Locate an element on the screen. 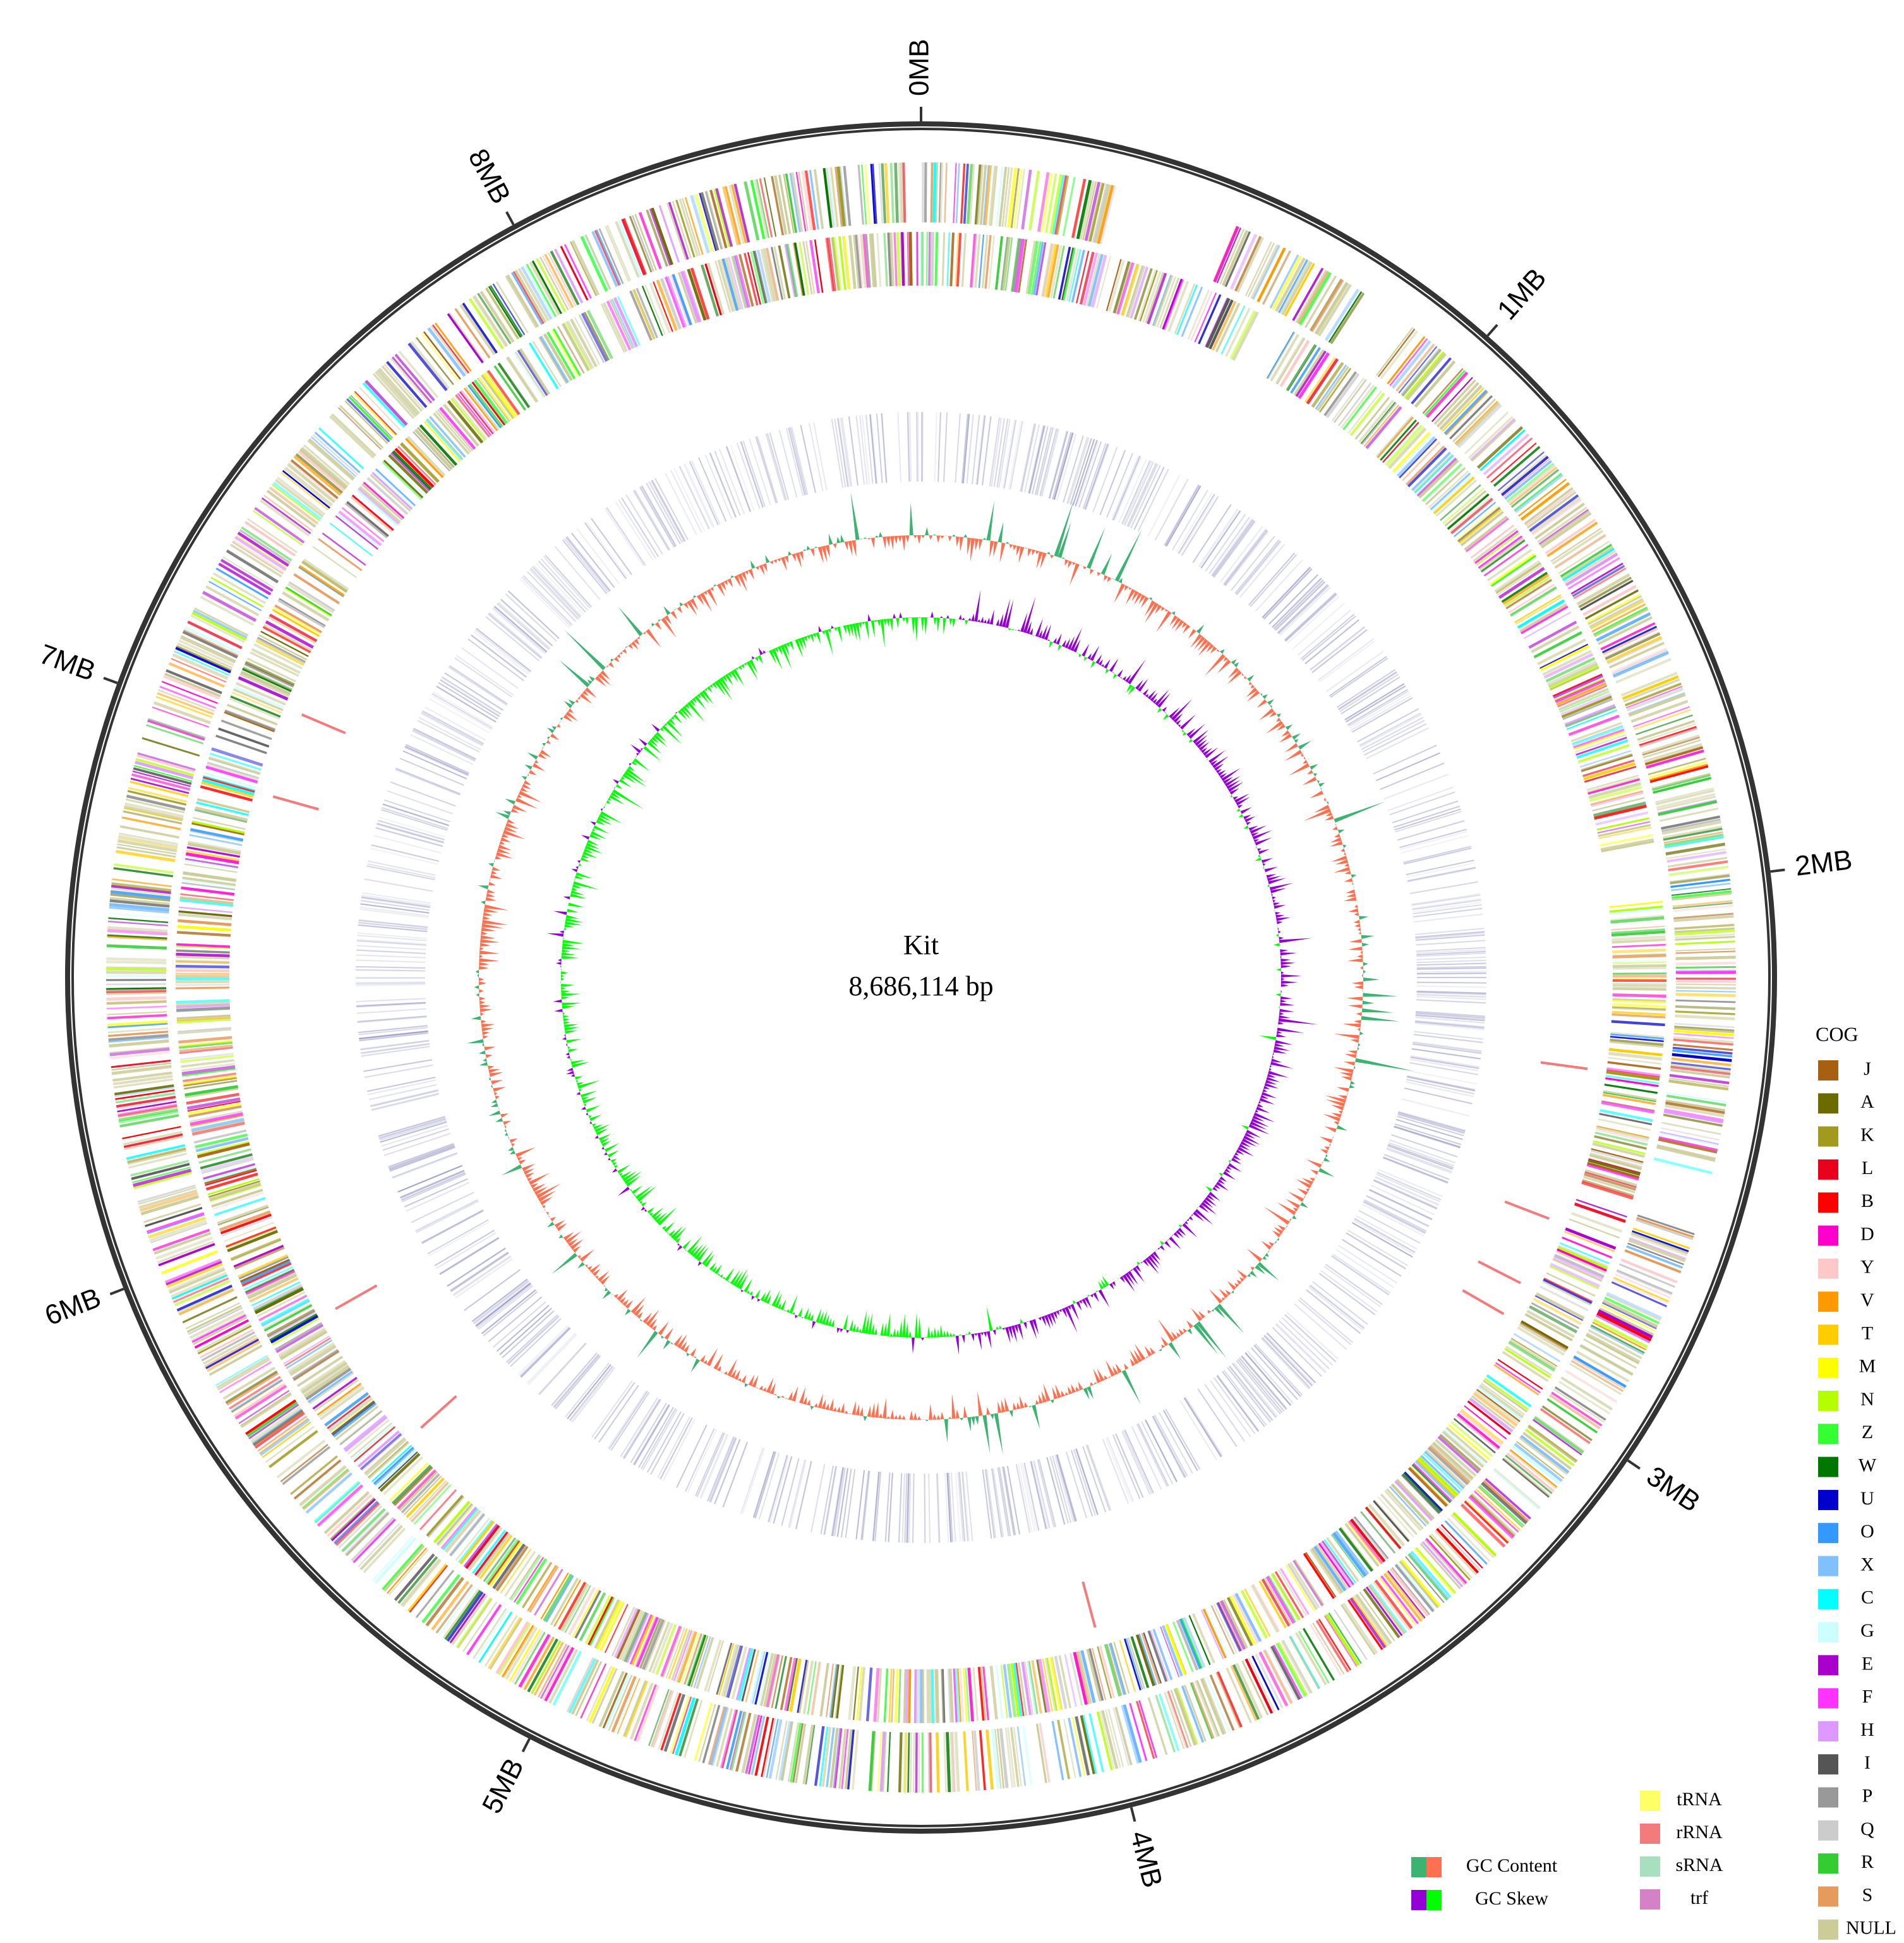  cog-label: X is located at coordinates (1867, 1564).